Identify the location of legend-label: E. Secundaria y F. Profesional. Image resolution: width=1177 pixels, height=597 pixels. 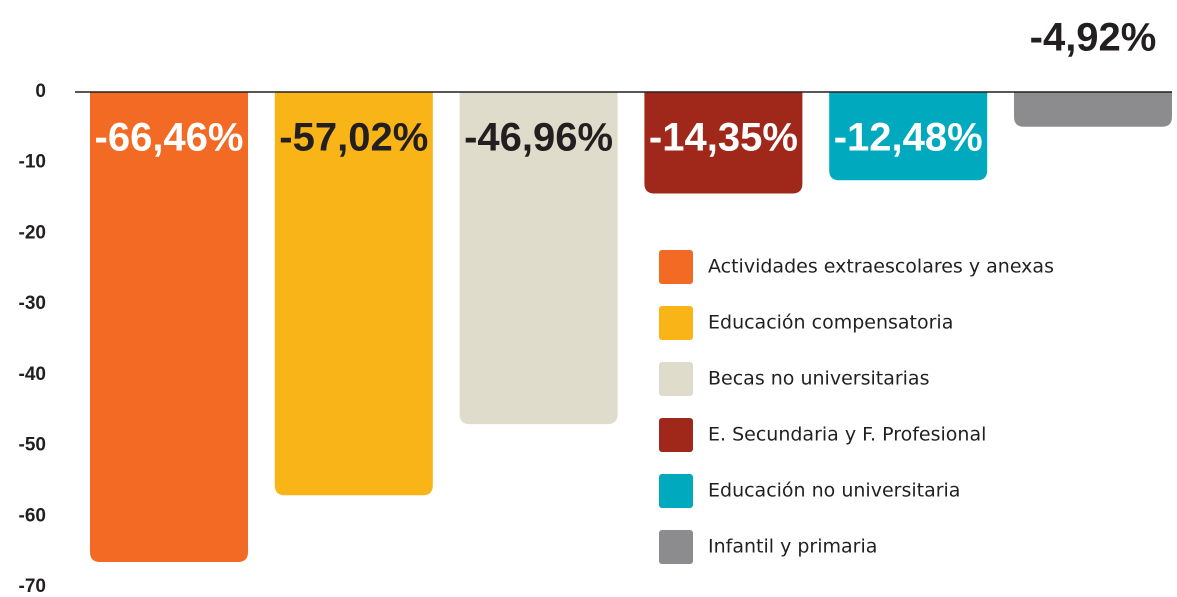
(847, 435).